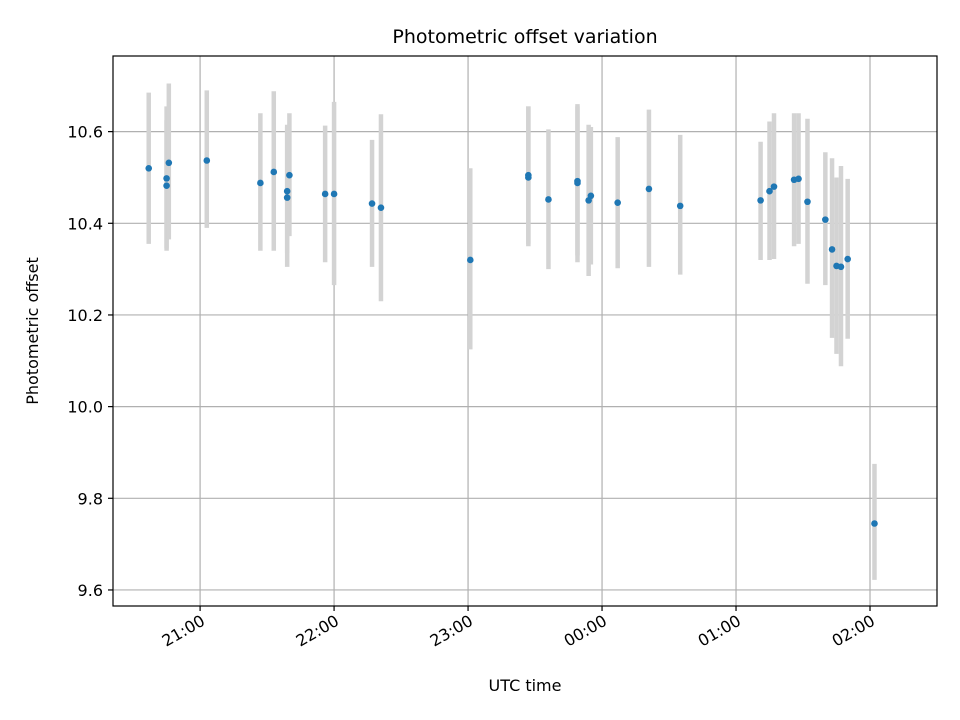 Image resolution: width=960 pixels, height=720 pixels. What do you see at coordinates (525, 685) in the screenshot?
I see `x-axis-label: UTC time` at bounding box center [525, 685].